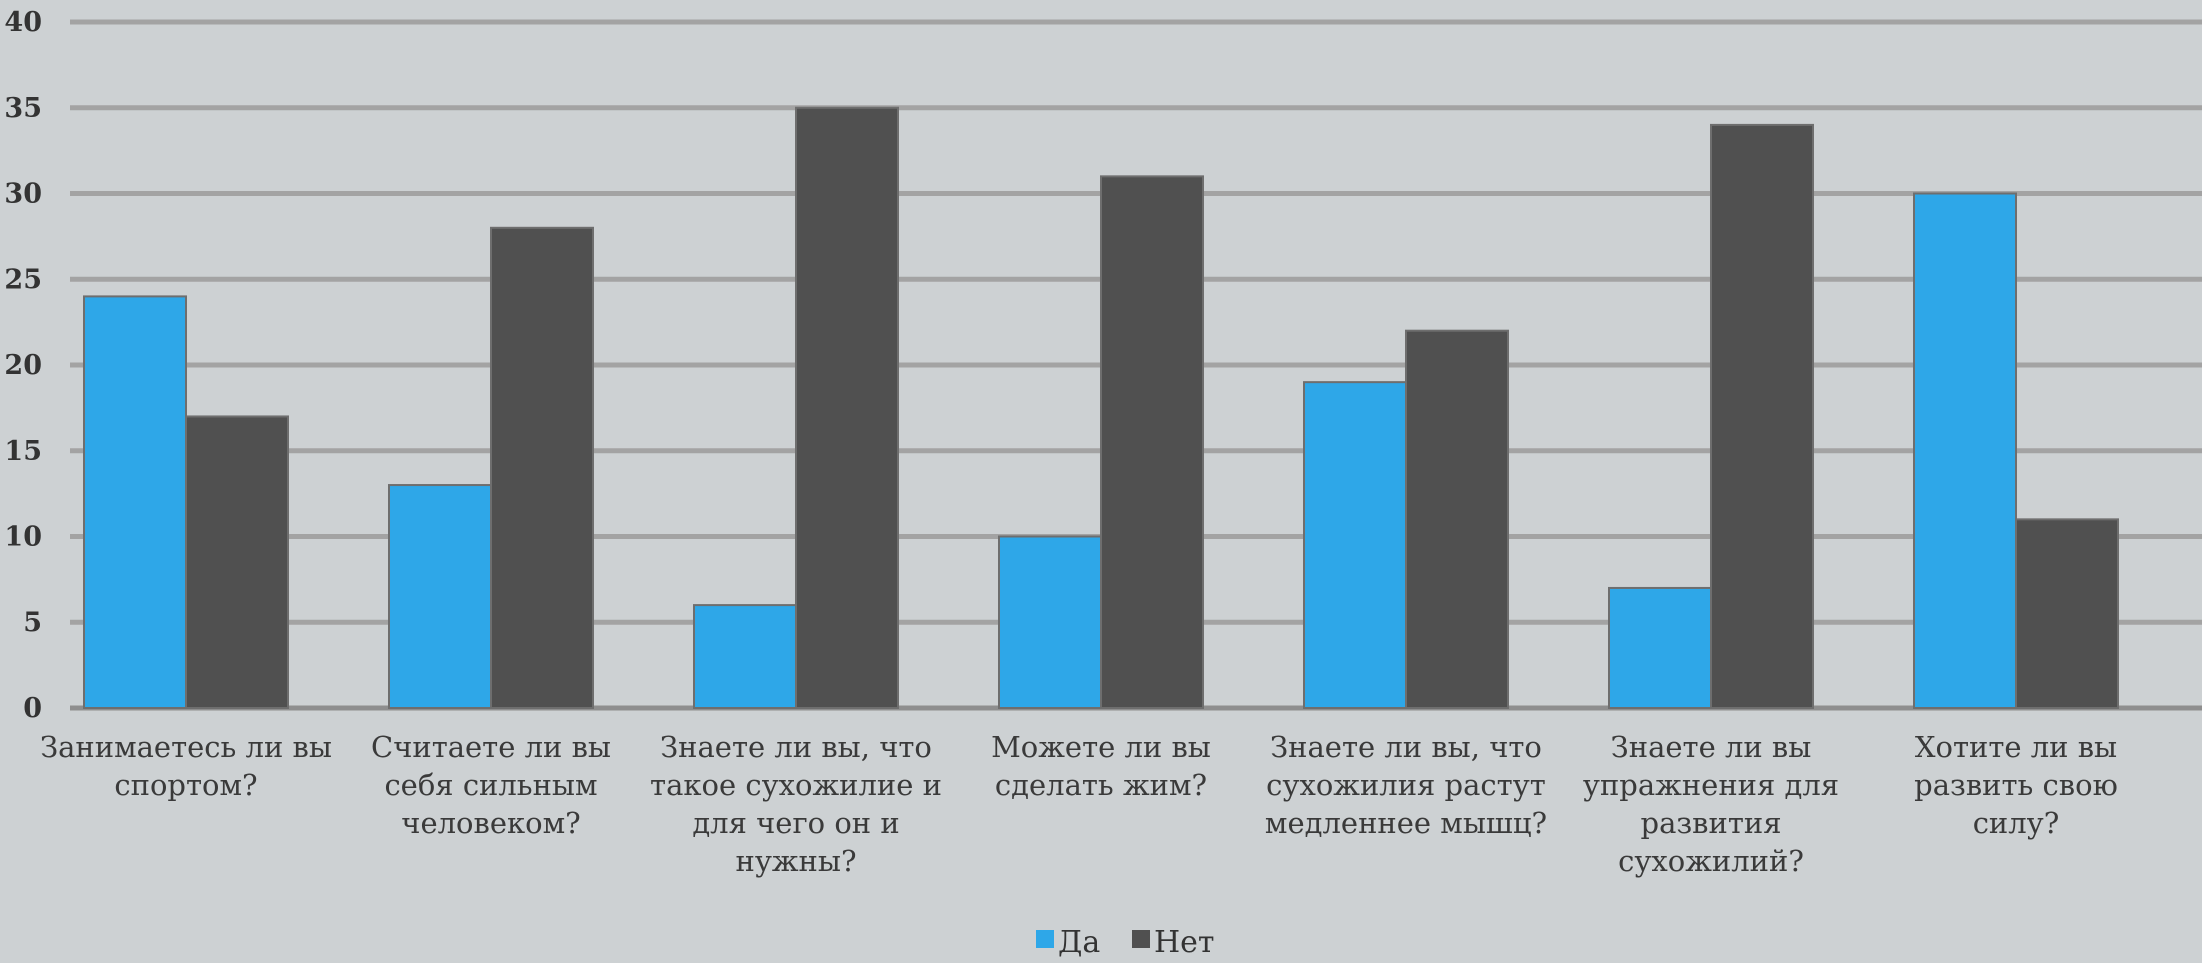 The width and height of the screenshot is (2202, 963). Describe the element at coordinates (1125, 942) in the screenshot. I see `legend: Да Нет` at that location.